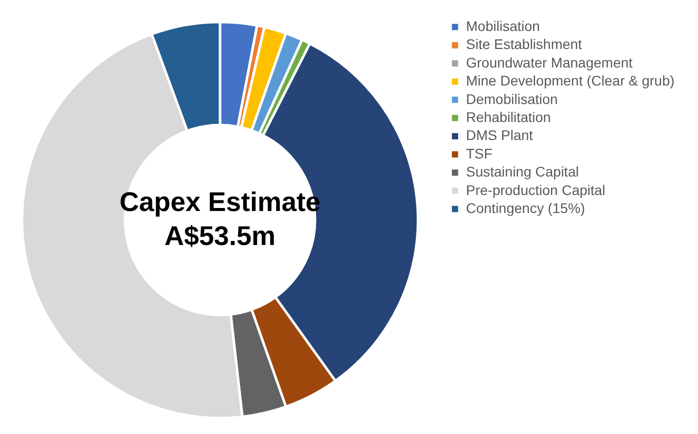 This screenshot has width=698, height=434. Describe the element at coordinates (220, 236) in the screenshot. I see `text: A$53.5m` at that location.